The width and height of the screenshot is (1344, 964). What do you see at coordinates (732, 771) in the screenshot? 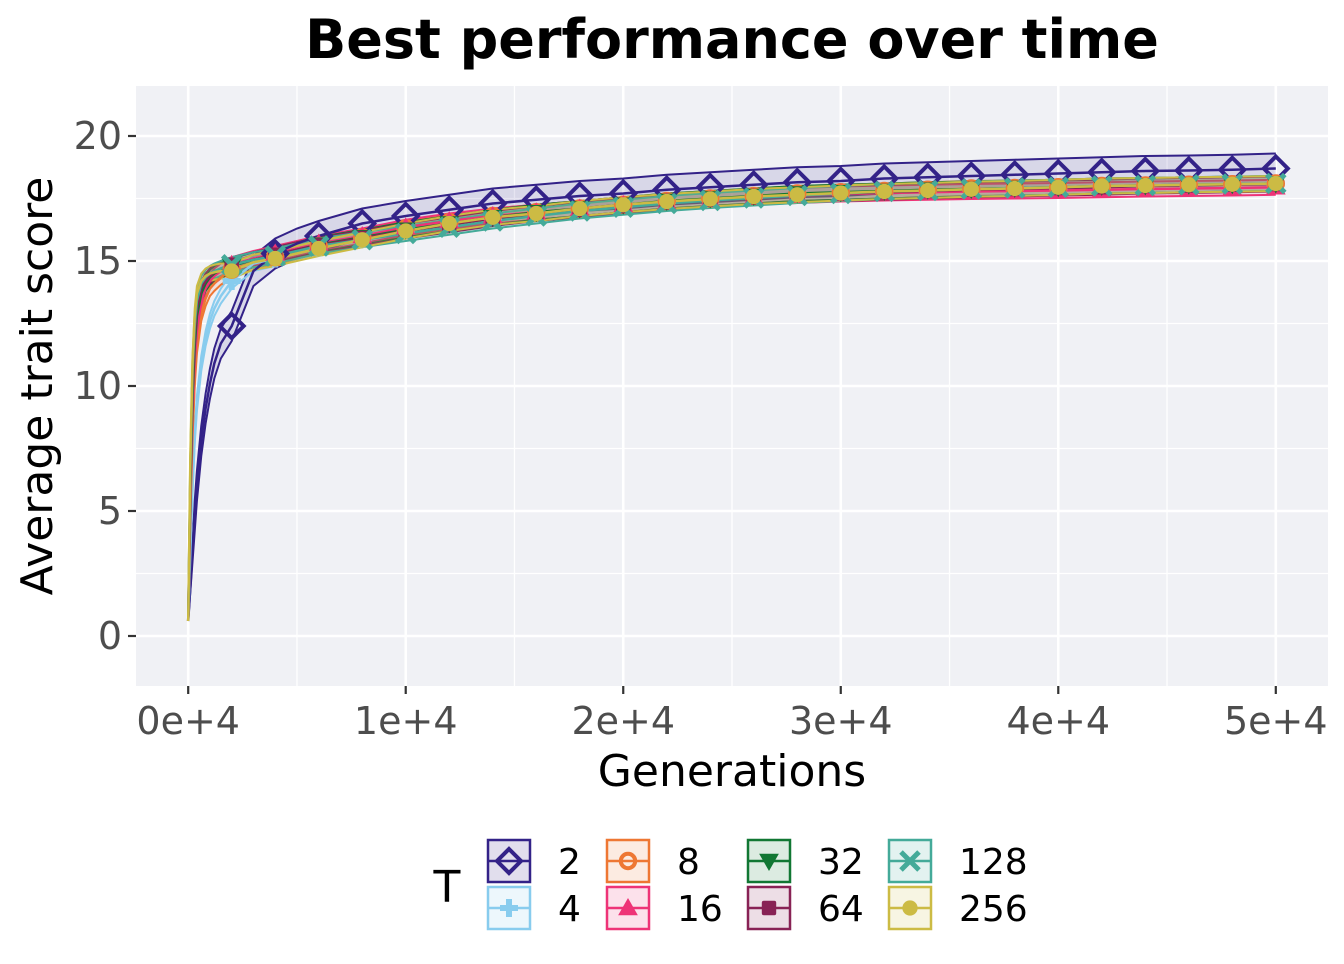
I see `x-axis-label: Generations` at bounding box center [732, 771].